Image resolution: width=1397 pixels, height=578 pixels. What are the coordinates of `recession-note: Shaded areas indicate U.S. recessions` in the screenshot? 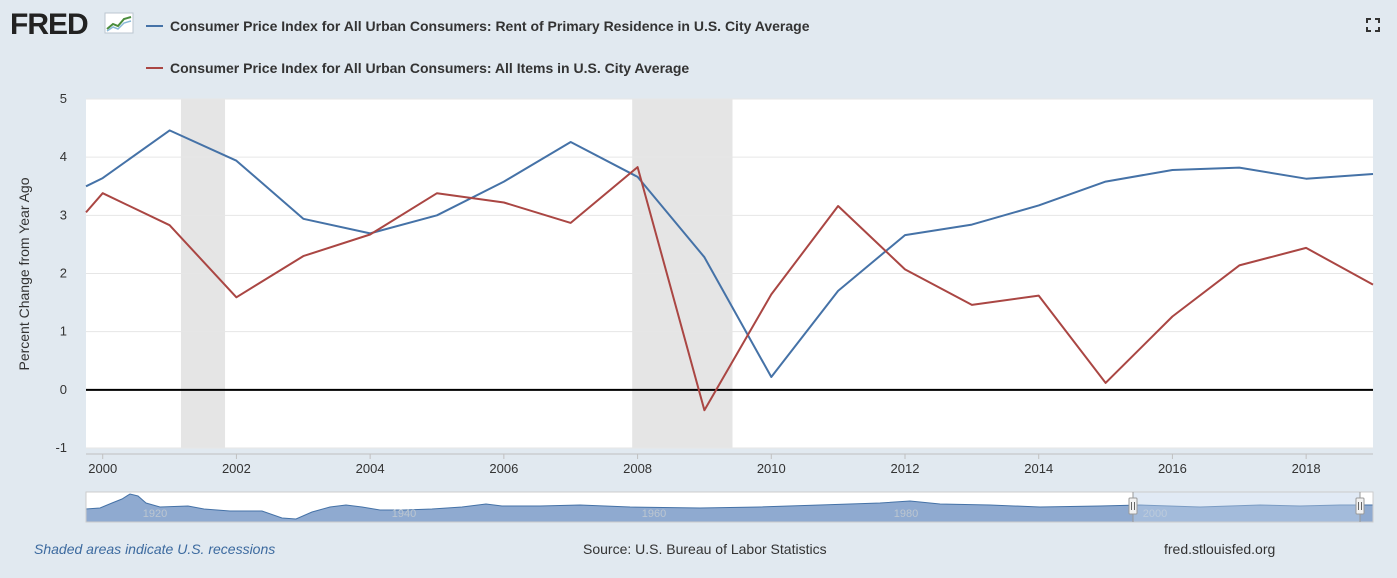 It's located at (155, 549).